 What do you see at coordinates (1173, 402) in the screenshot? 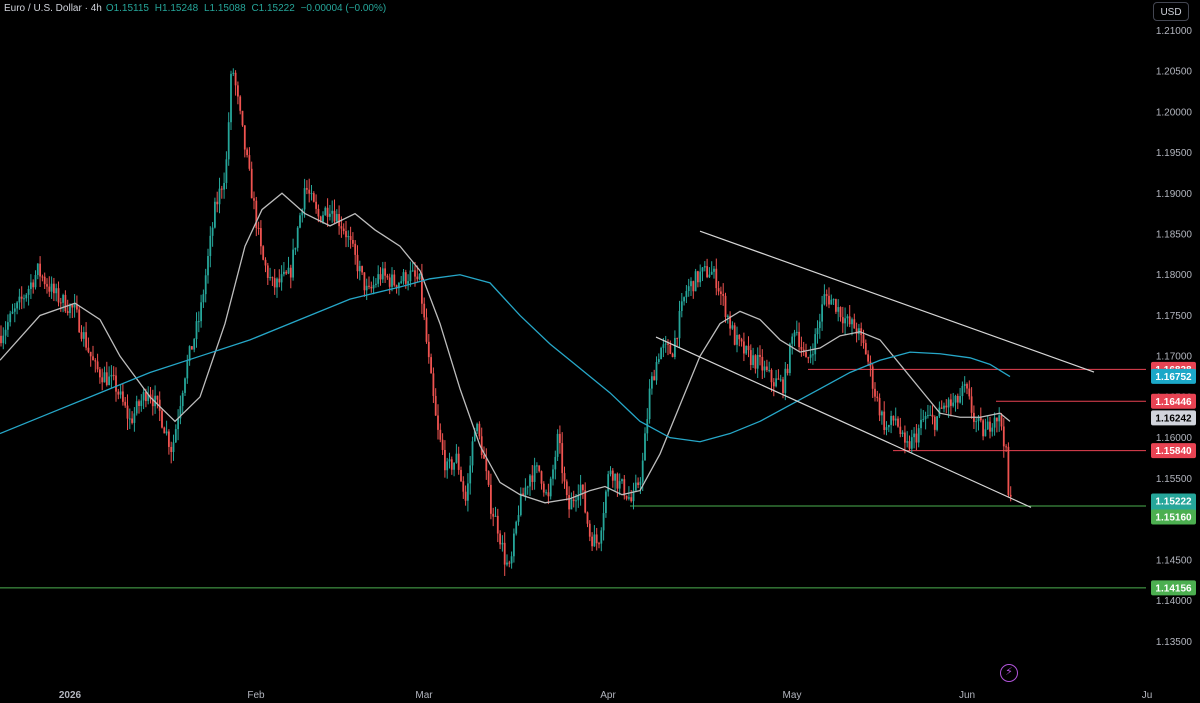
I see `price-label-text: 1.16446` at bounding box center [1173, 402].